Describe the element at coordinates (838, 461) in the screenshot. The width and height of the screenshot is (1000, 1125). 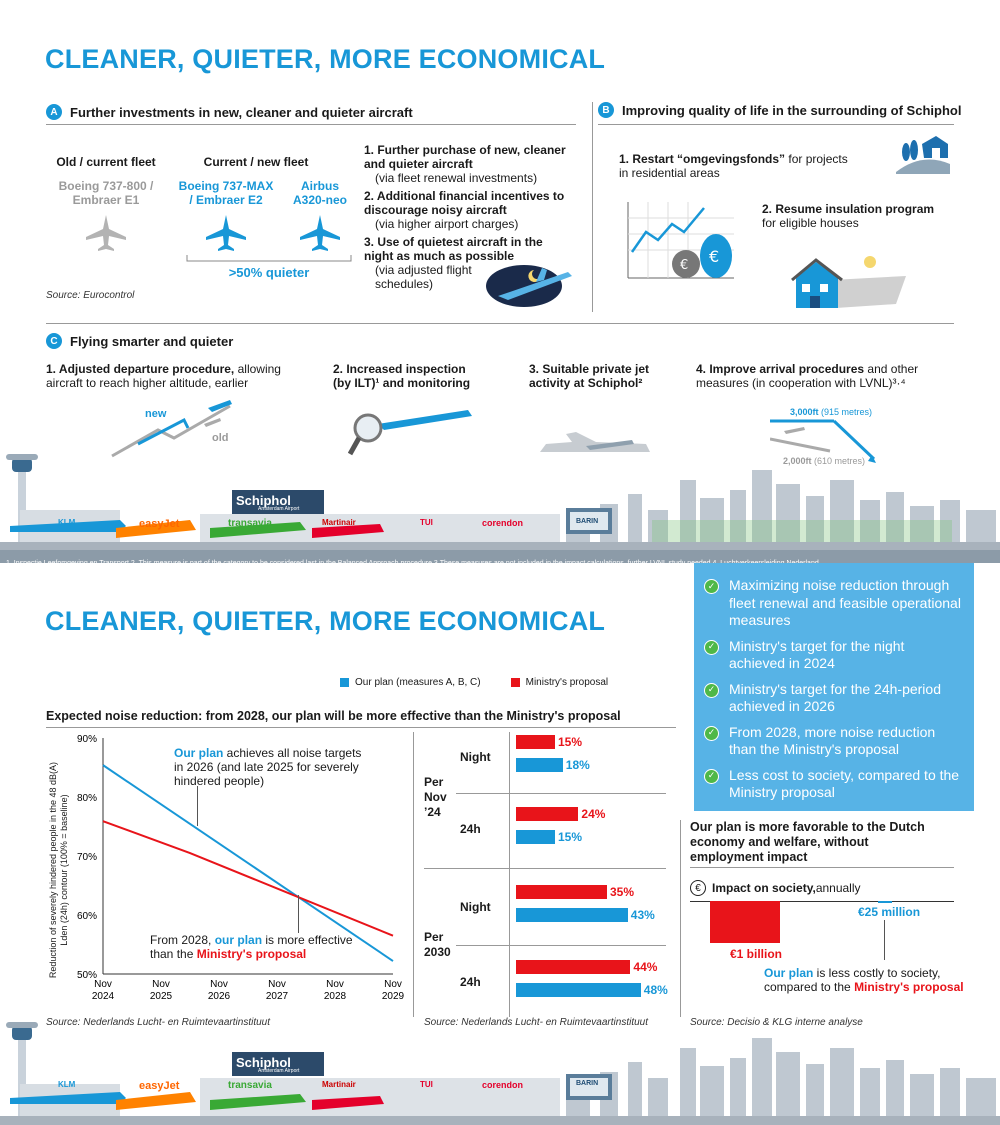
I see `alt-low-rest: (610 metres)` at that location.